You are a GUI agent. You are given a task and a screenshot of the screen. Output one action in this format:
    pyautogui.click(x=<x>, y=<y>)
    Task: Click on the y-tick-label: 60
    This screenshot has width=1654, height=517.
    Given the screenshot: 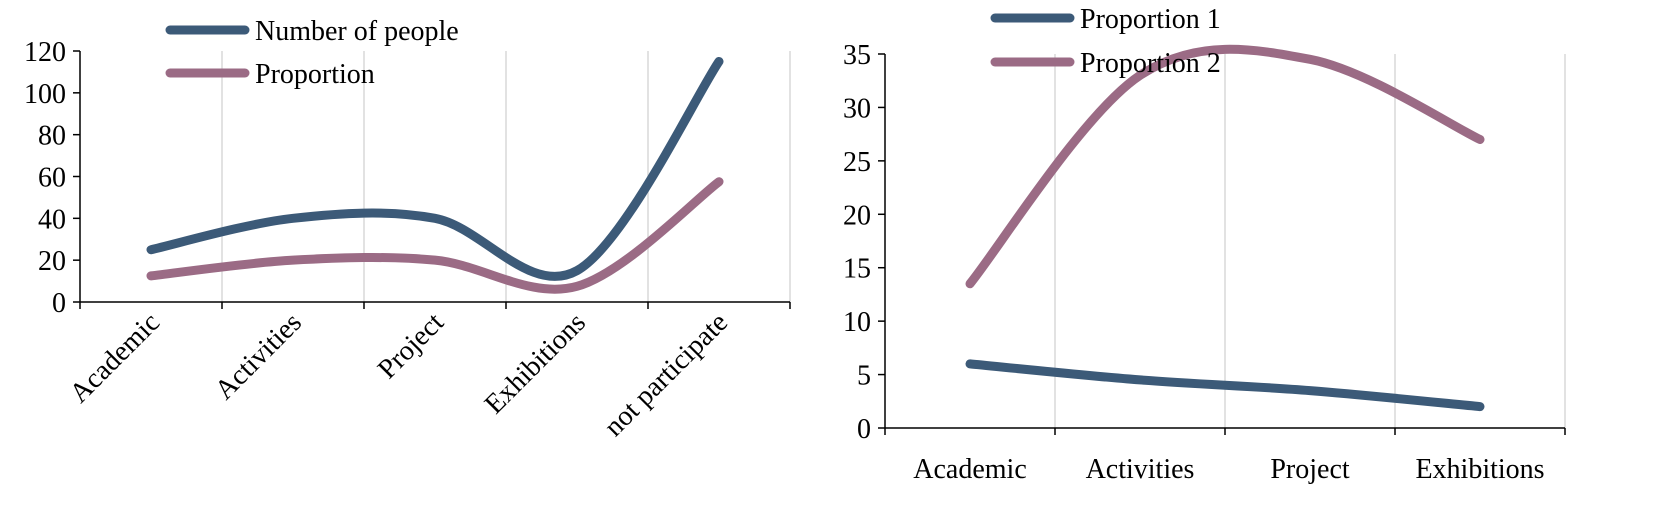 What is the action you would take?
    pyautogui.click(x=52, y=178)
    